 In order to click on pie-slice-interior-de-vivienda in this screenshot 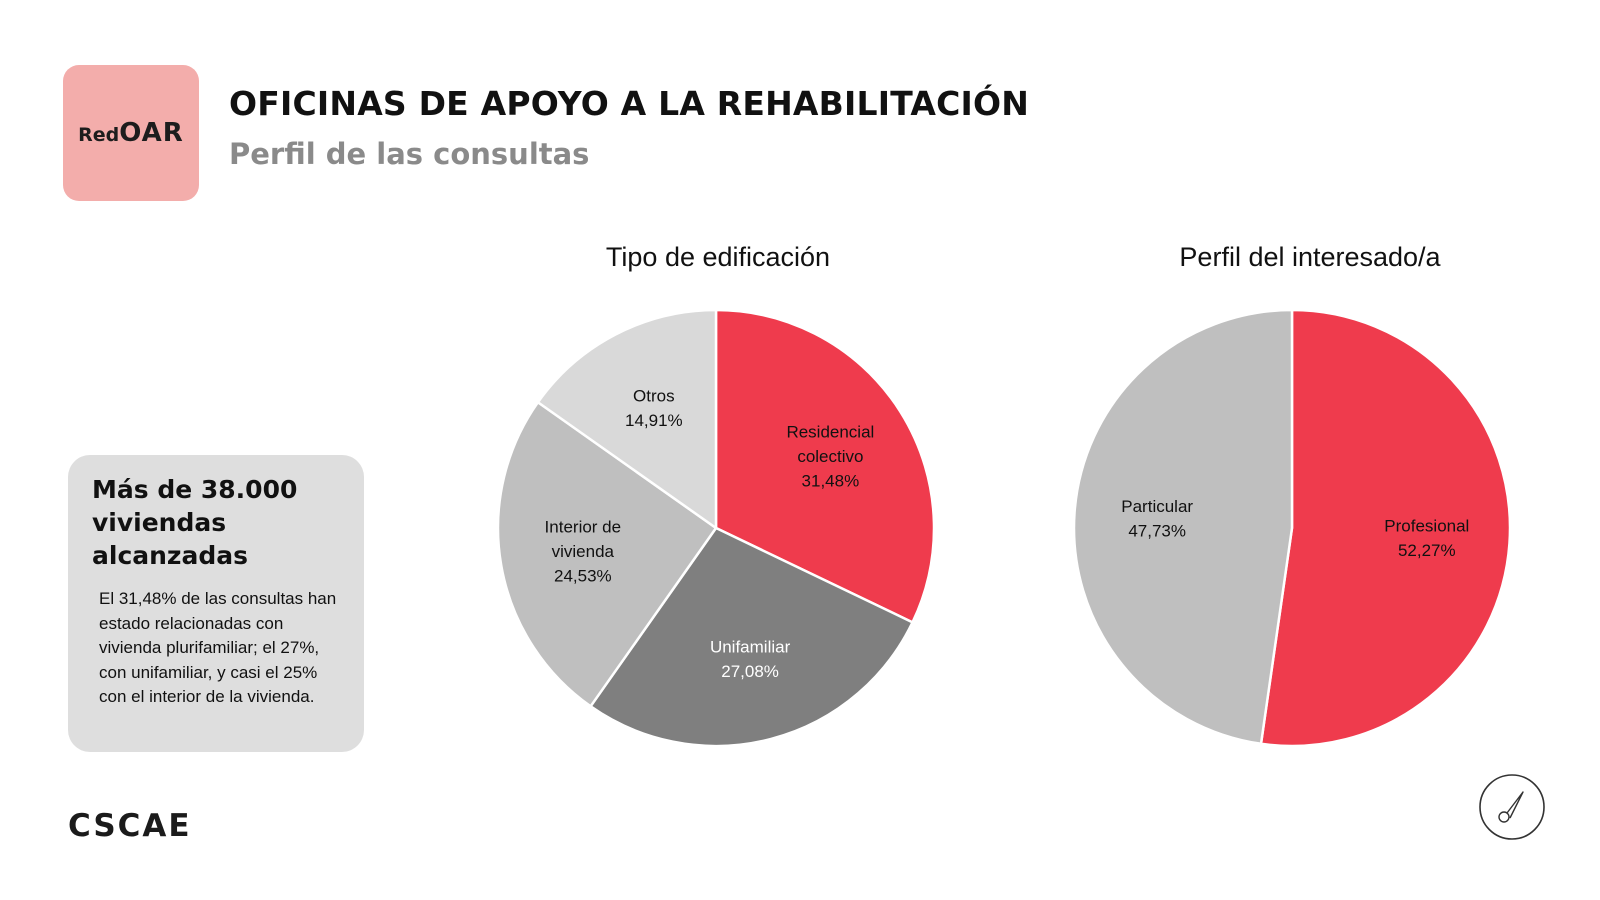, I will do `click(607, 554)`.